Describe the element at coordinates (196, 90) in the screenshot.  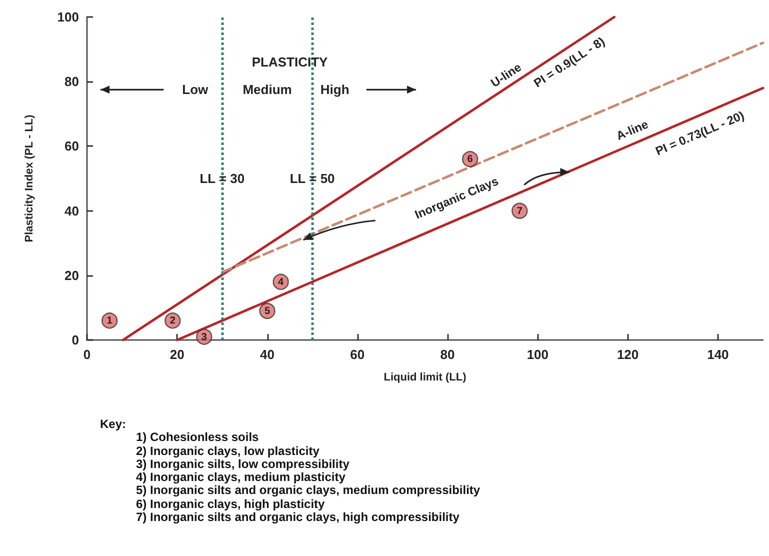
I see `annotation: Low` at that location.